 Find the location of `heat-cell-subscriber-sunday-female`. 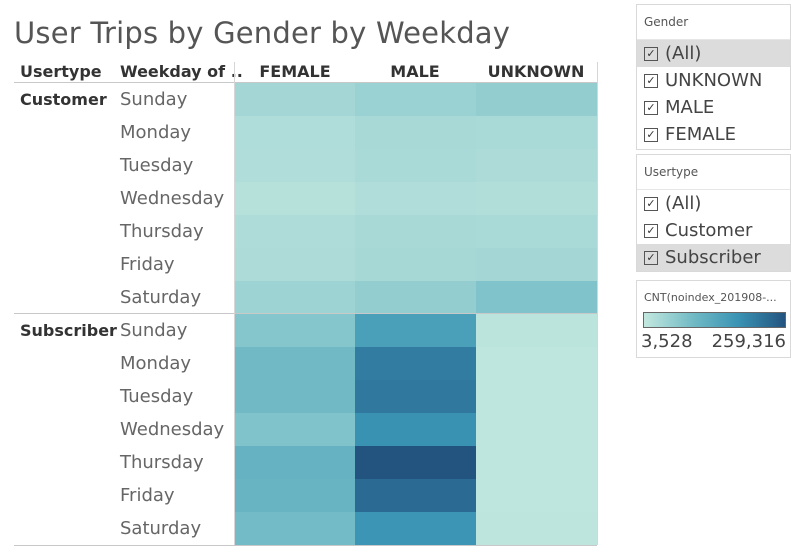

heat-cell-subscriber-sunday-female is located at coordinates (295, 330).